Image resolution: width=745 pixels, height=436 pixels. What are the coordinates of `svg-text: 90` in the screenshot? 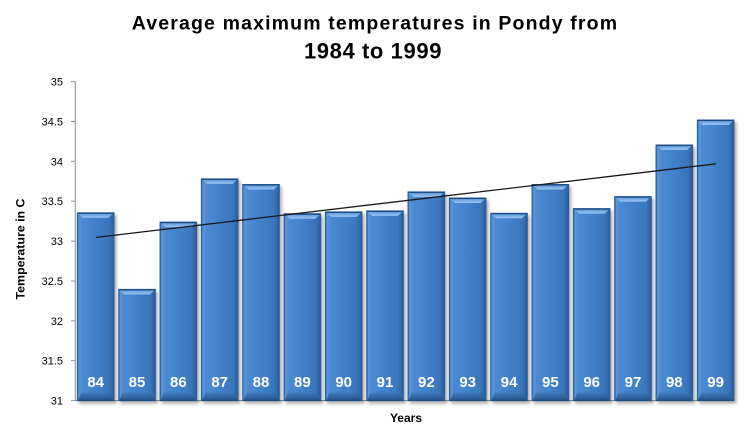 It's located at (343, 382).